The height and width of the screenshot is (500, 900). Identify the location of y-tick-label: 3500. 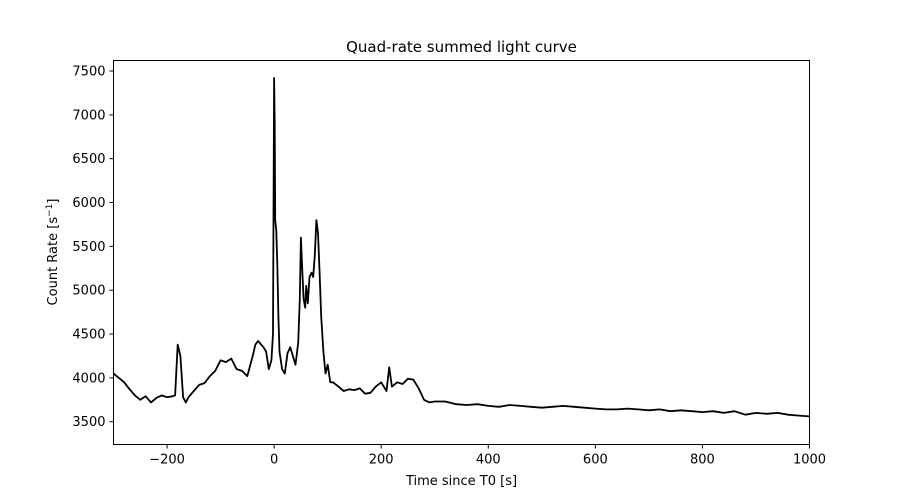
(88, 422).